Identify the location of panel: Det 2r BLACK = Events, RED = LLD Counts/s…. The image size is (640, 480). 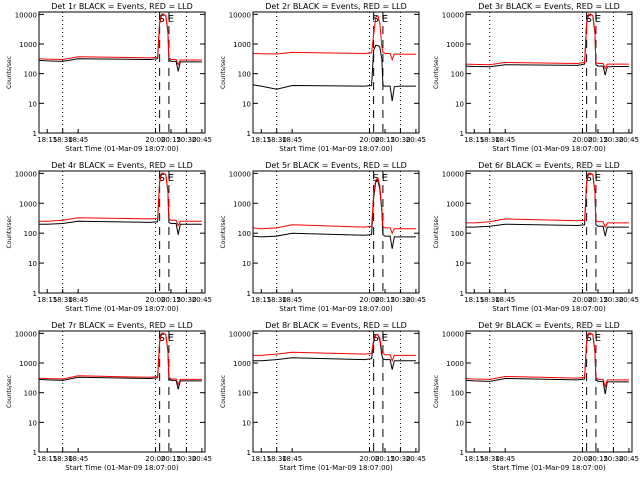
(323, 77).